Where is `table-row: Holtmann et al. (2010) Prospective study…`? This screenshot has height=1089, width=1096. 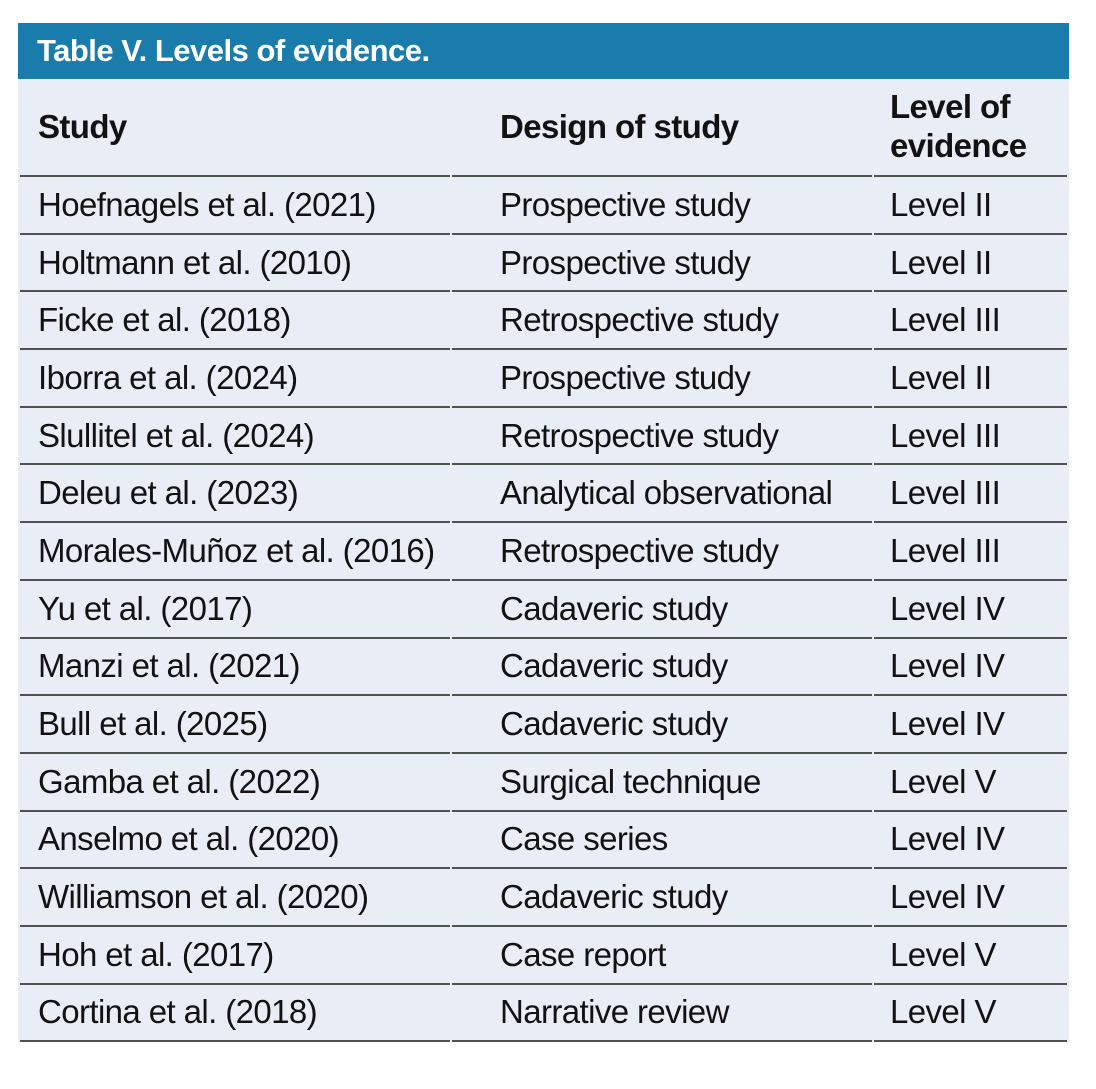 table-row: Holtmann et al. (2010) Prospective study… is located at coordinates (543, 264).